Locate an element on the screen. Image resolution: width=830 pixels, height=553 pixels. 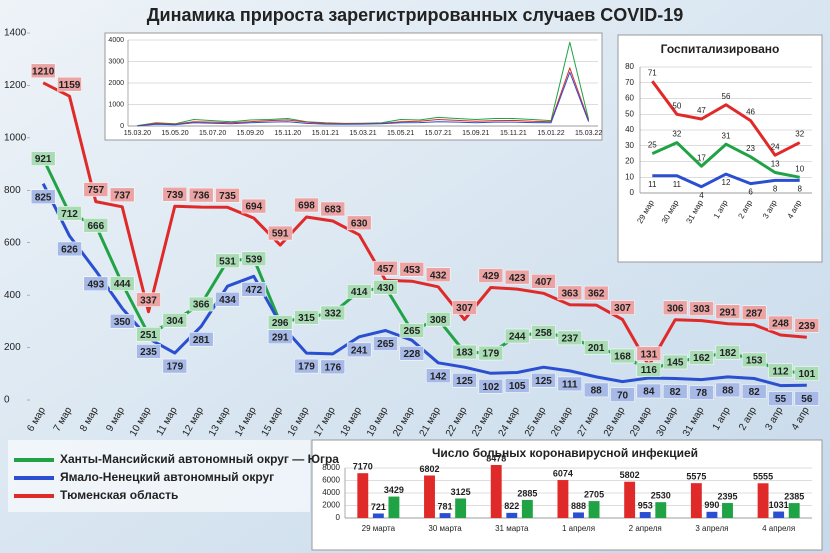
data-label: 2385 is located at coordinates (794, 496).